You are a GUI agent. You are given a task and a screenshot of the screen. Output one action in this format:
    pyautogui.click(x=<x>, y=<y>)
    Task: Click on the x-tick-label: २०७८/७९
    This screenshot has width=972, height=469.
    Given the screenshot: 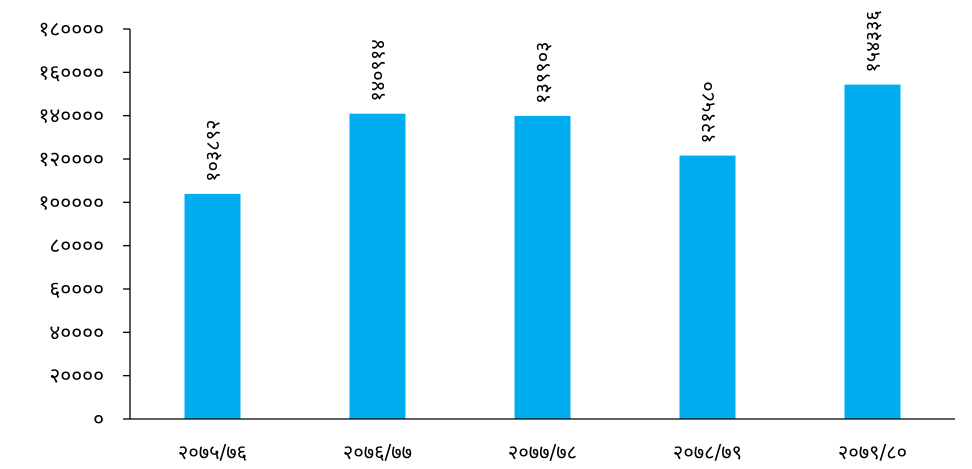 What is the action you would take?
    pyautogui.click(x=707, y=452)
    